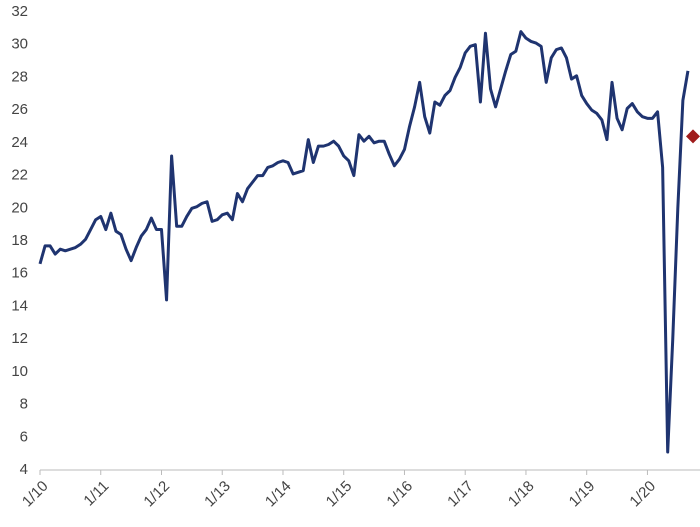 Image resolution: width=700 pixels, height=527 pixels. Describe the element at coordinates (278, 494) in the screenshot. I see `x-tick-label: 1/14` at that location.